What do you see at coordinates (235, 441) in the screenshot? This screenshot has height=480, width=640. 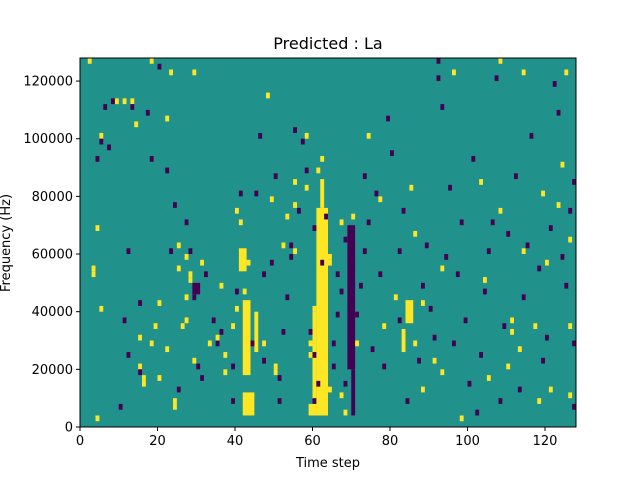 I see `x-tick-label: 40` at bounding box center [235, 441].